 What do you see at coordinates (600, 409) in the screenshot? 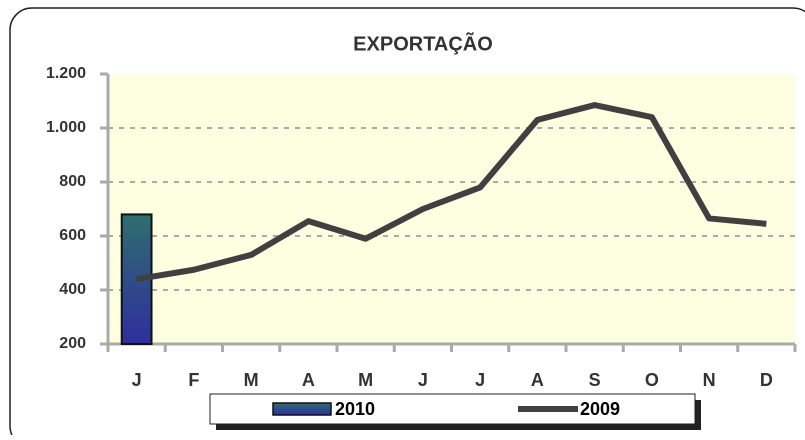
I see `legend-label: 2009` at bounding box center [600, 409].